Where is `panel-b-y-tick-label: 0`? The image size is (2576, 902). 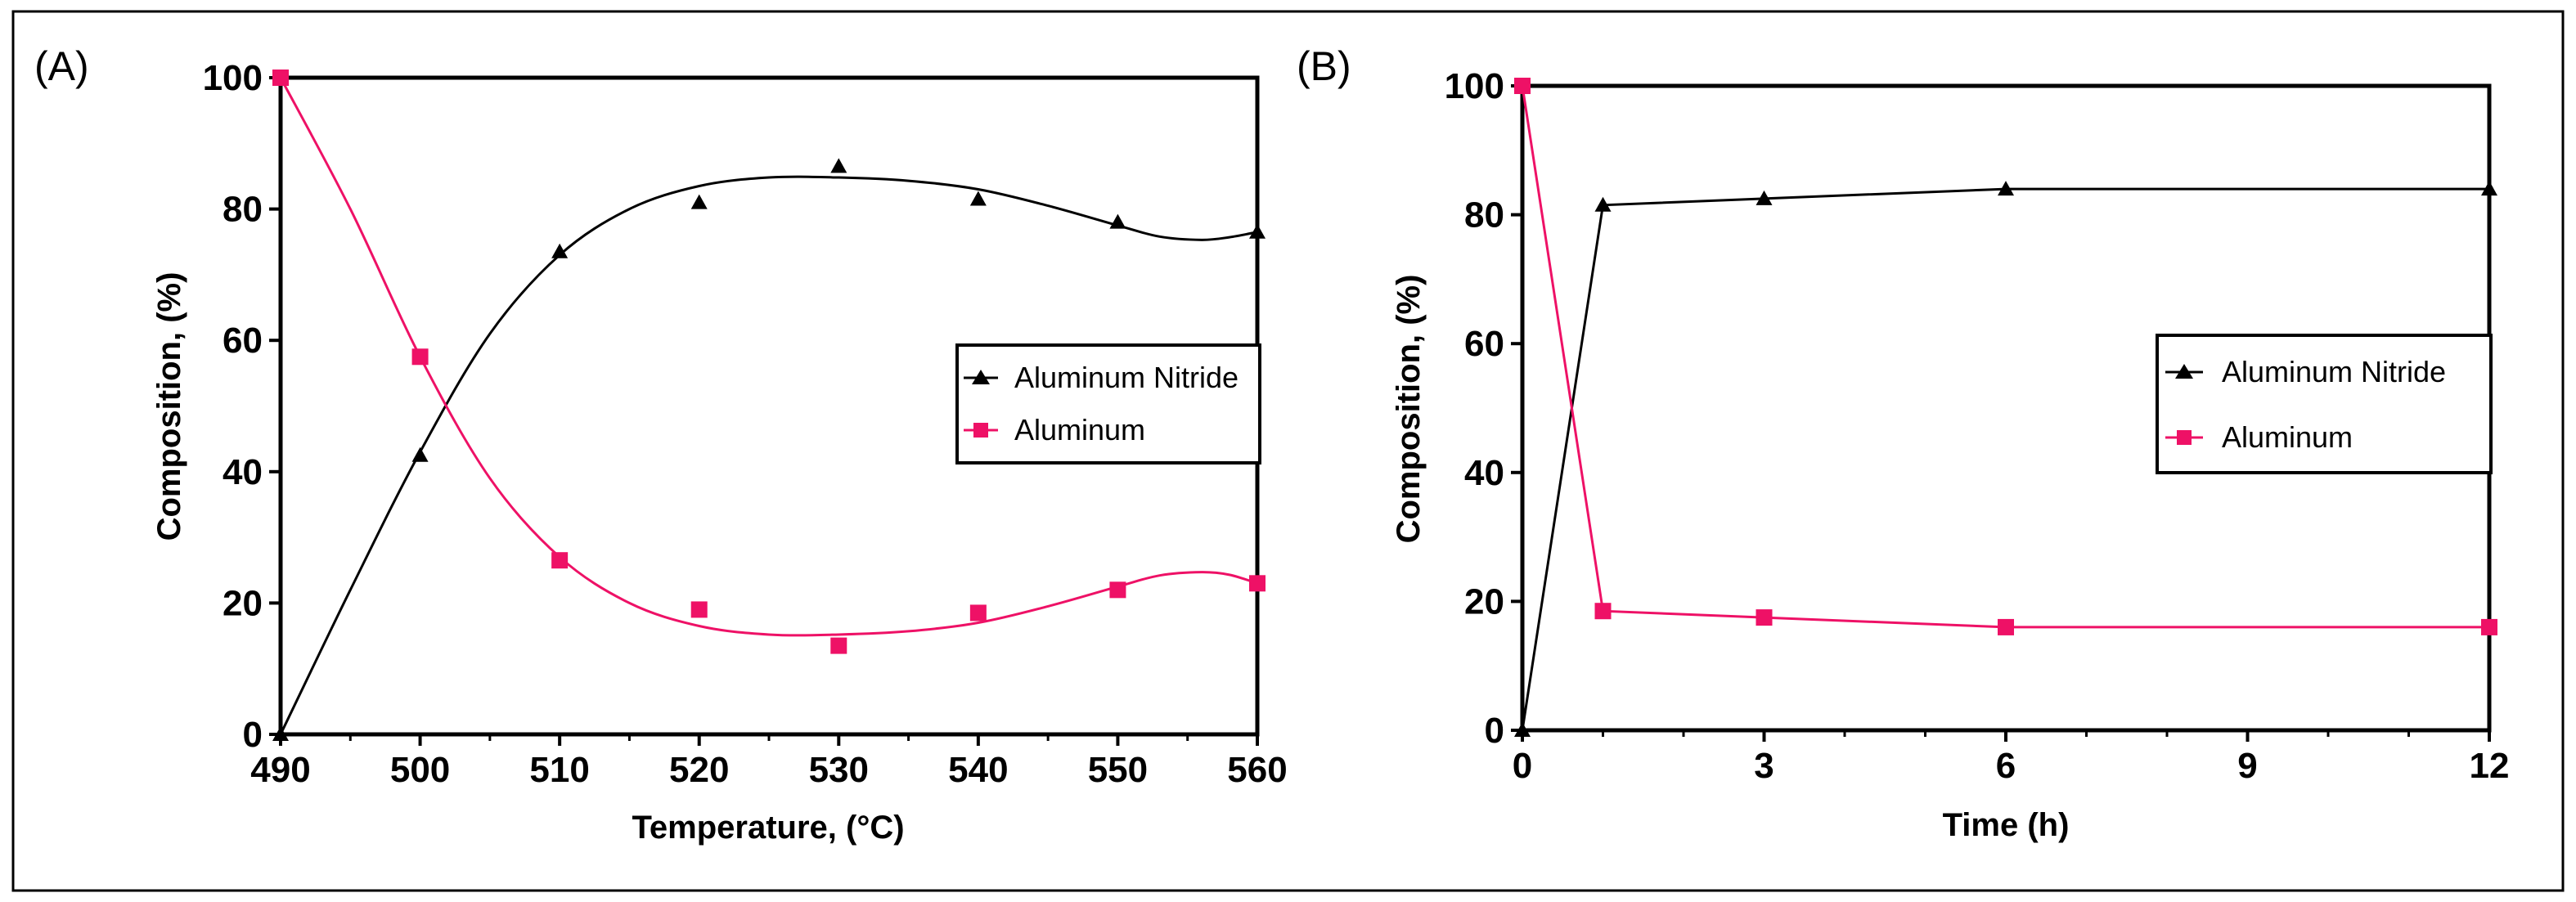 panel-b-y-tick-label: 0 is located at coordinates (1495, 731).